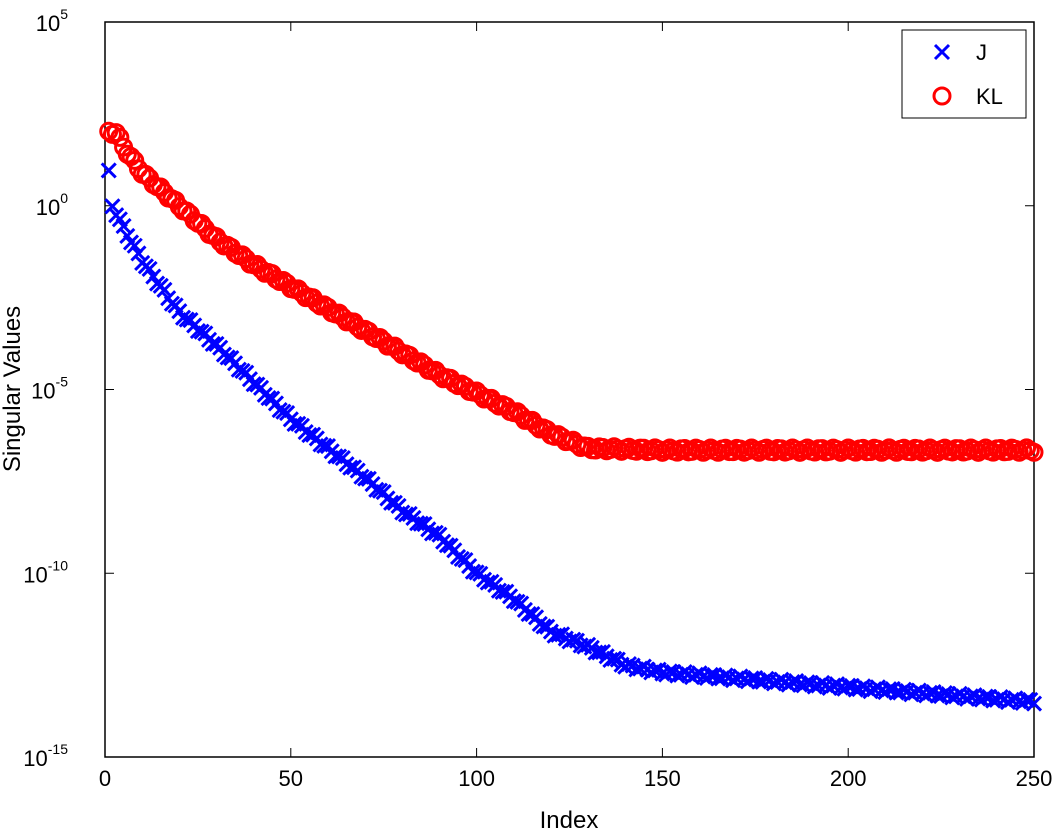 The width and height of the screenshot is (1058, 830). I want to click on legend-kl-label: KL, so click(989, 96).